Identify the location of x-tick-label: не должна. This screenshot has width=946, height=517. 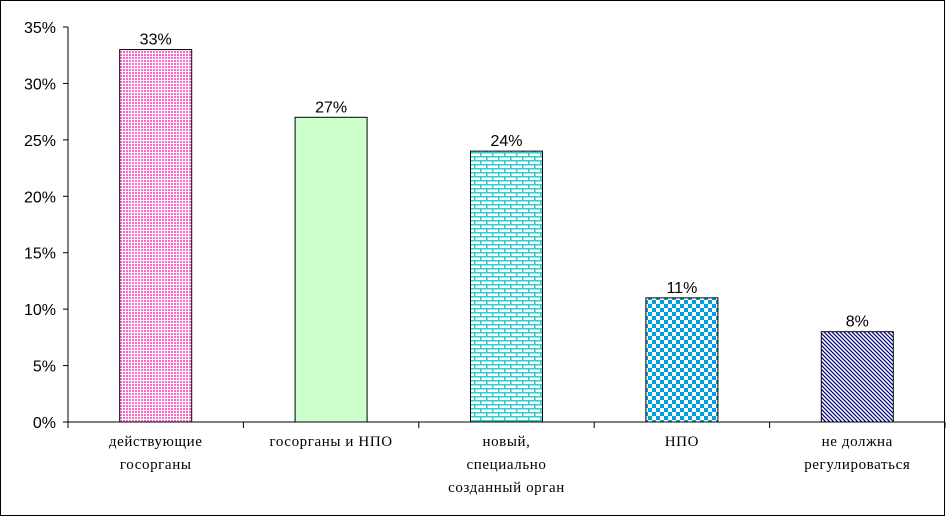
(857, 442).